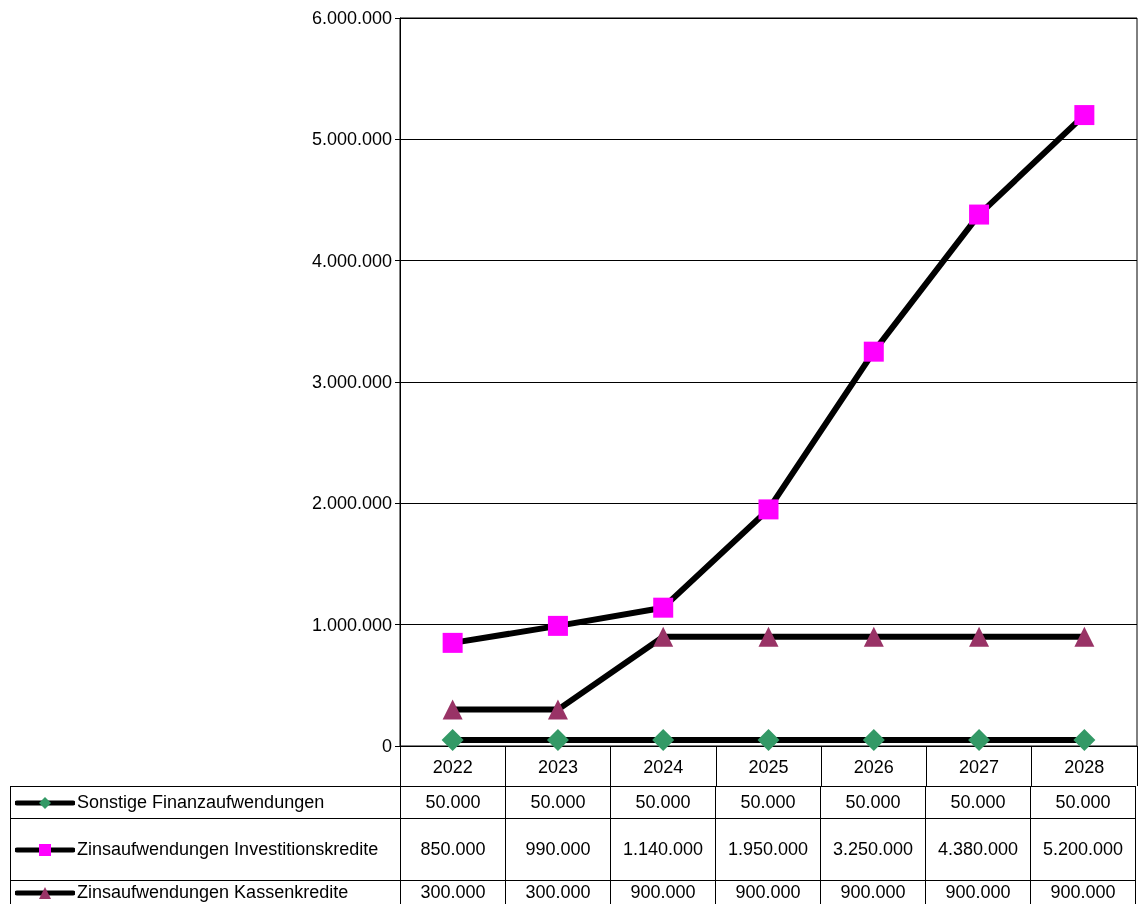 This screenshot has height=904, width=1138. I want to click on x-tick-label: 2027, so click(979, 767).